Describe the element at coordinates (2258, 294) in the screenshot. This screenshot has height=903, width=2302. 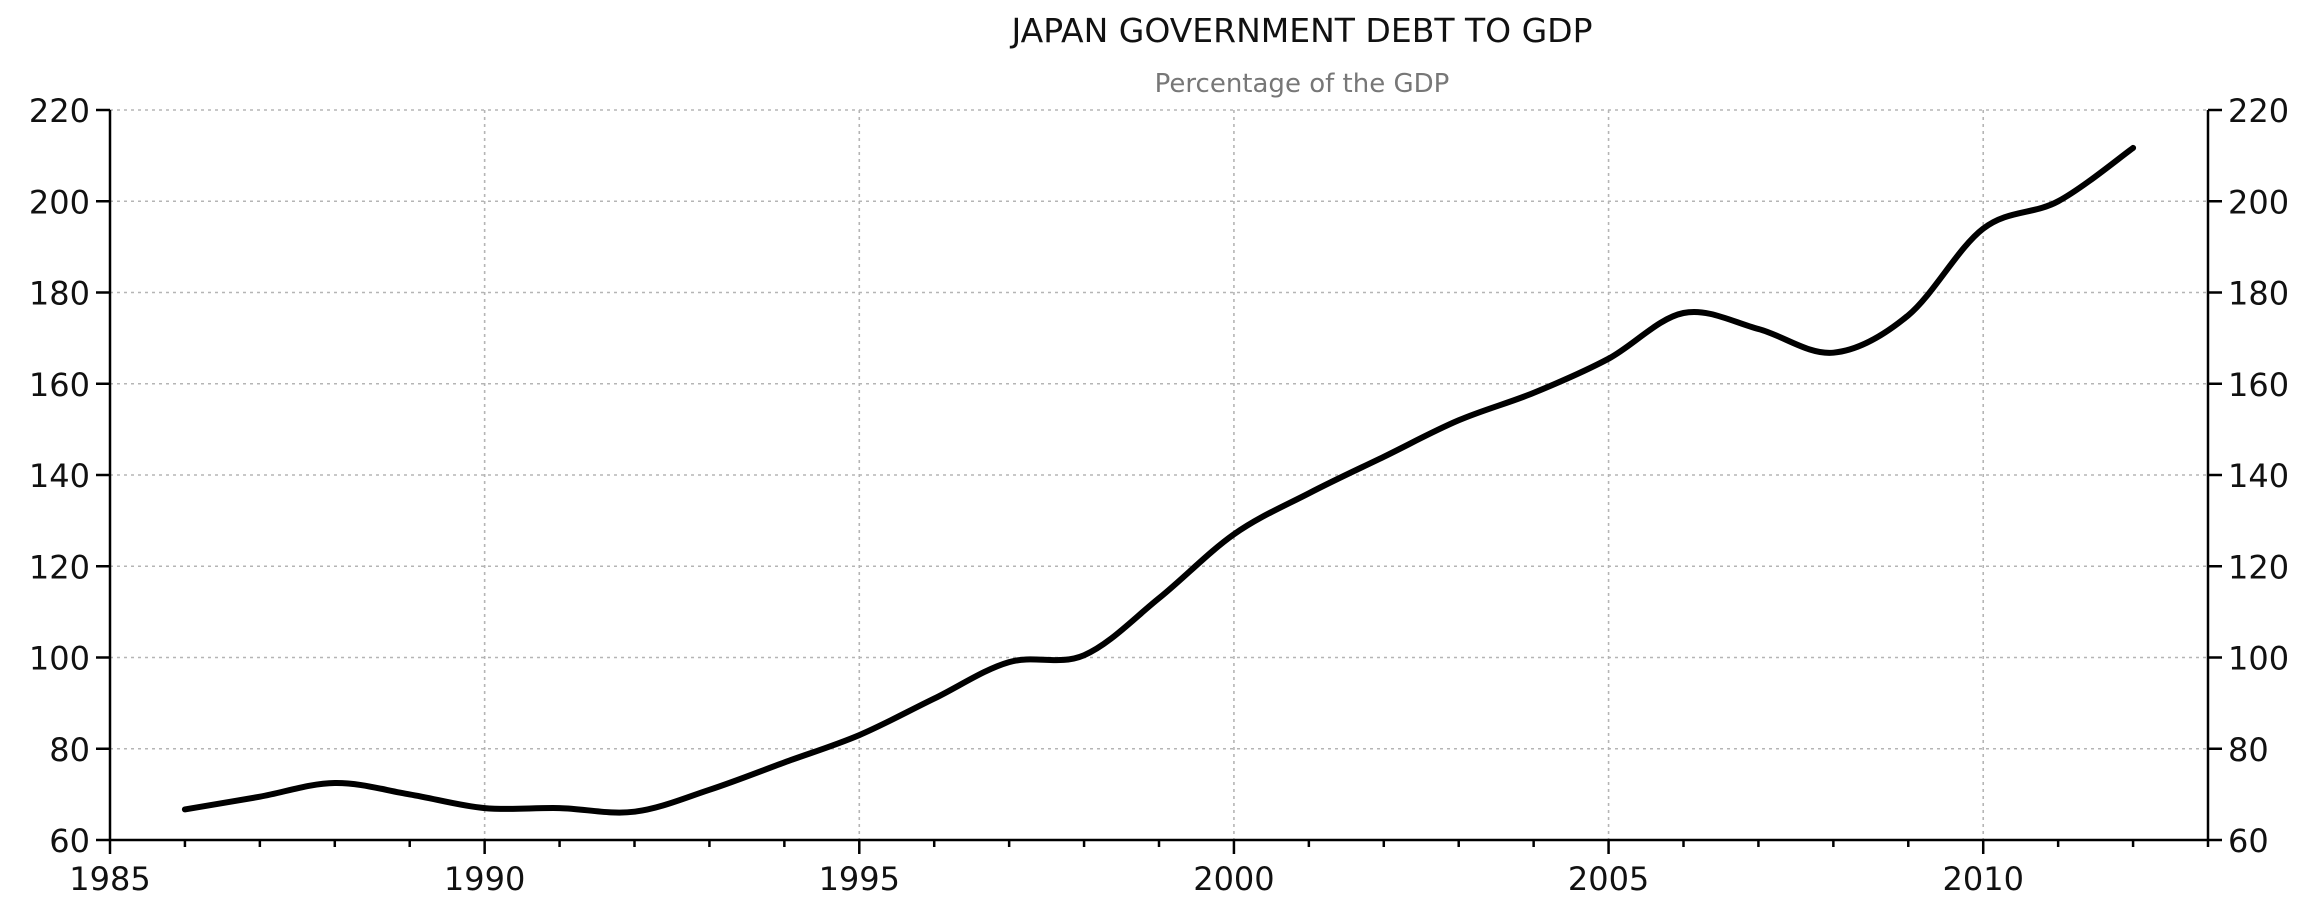
I see `y-tick-label-right: 180` at that location.